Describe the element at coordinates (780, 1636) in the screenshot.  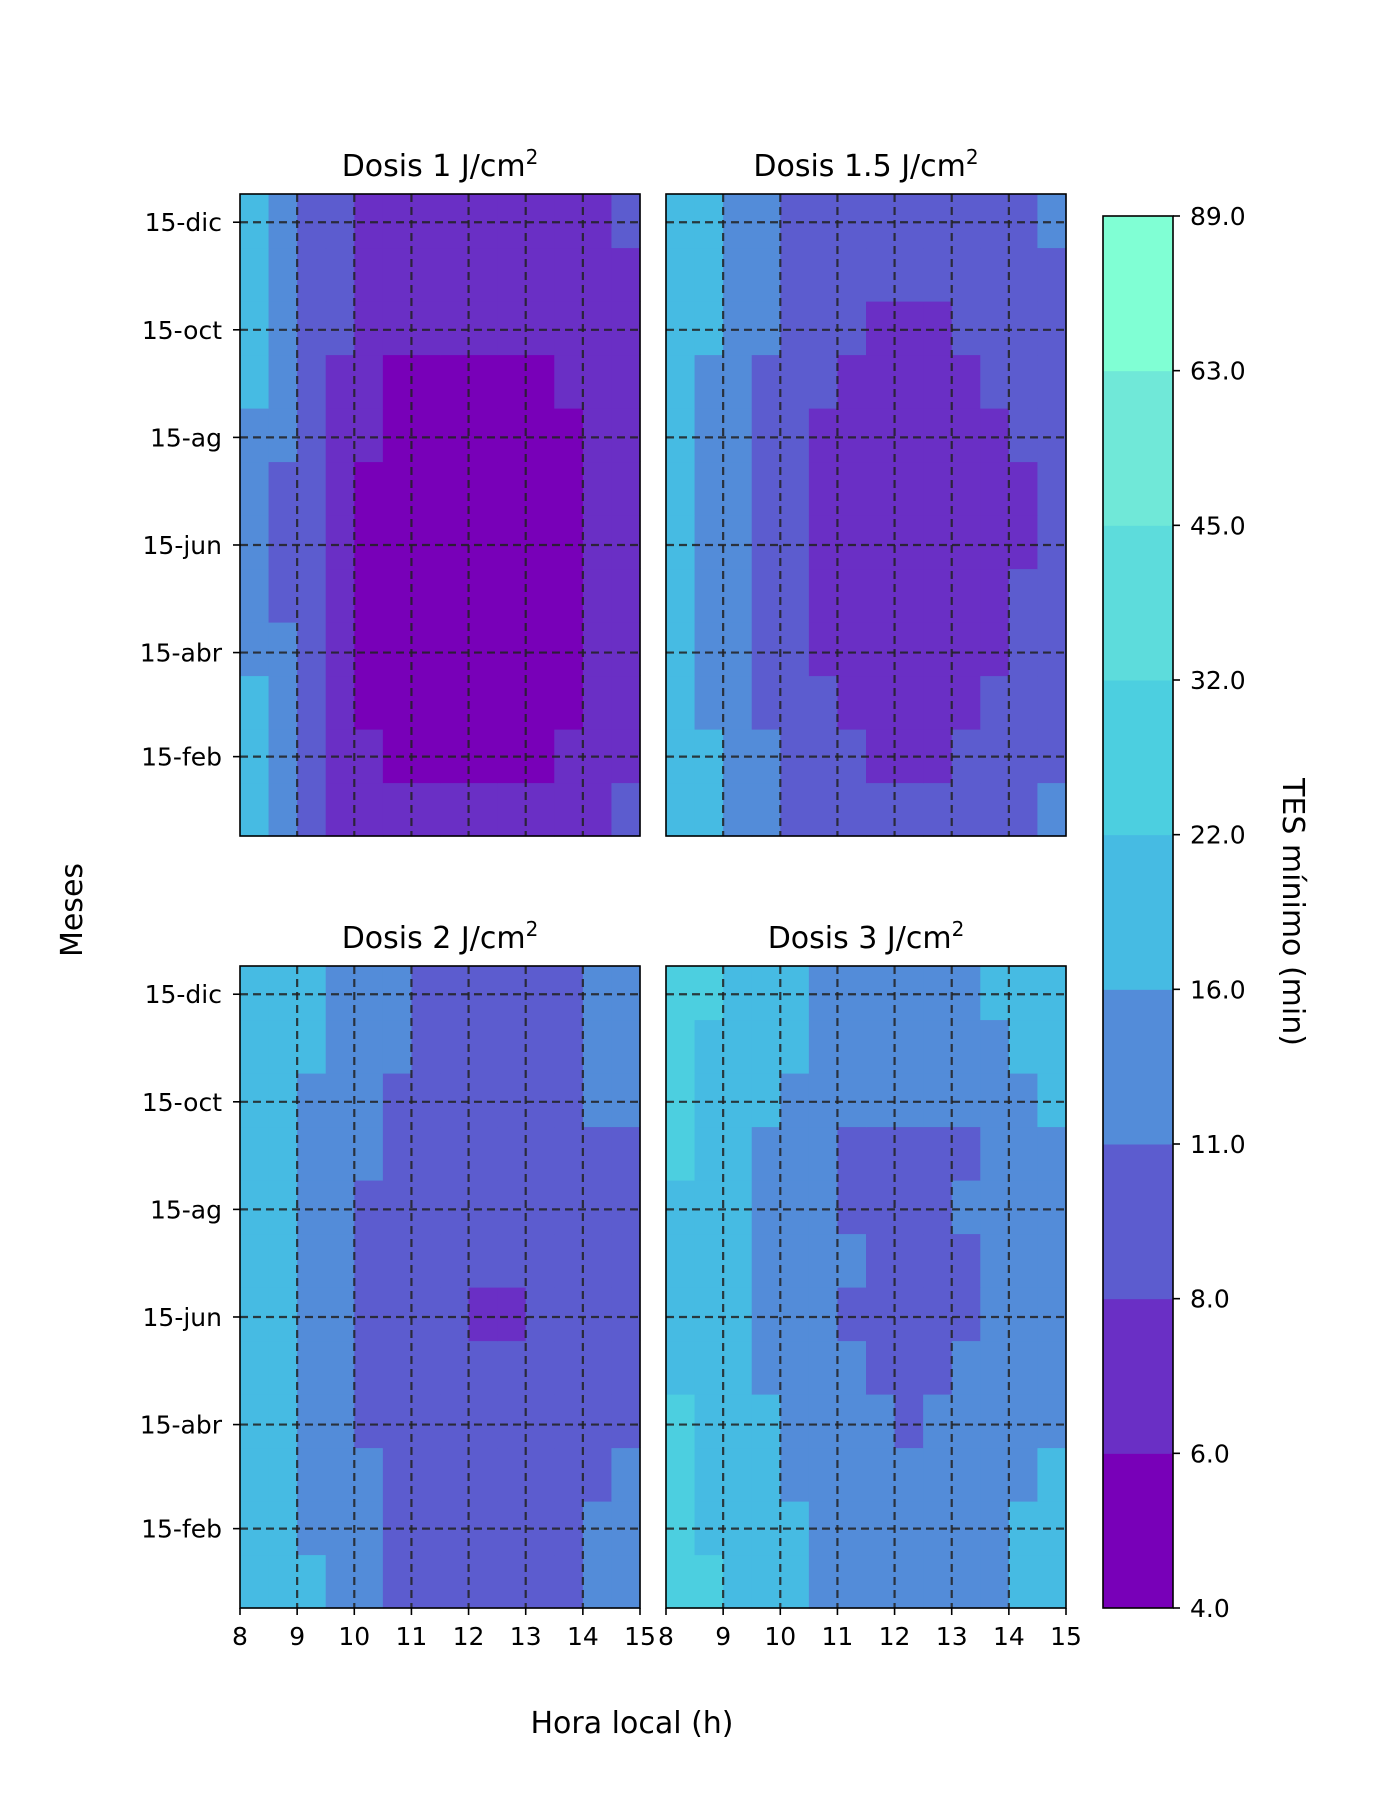
I see `x-tick-label: 10` at that location.